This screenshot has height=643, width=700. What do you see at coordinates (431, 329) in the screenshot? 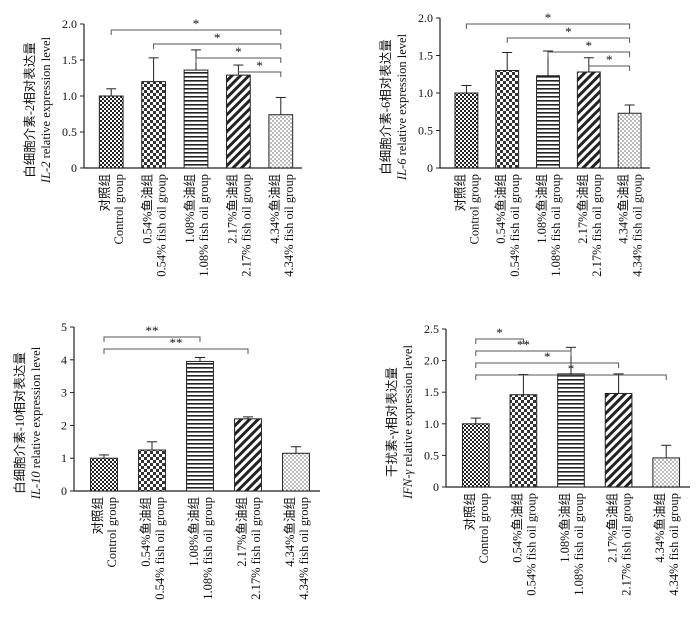
I see `y-tick-label: 2.5` at bounding box center [431, 329].